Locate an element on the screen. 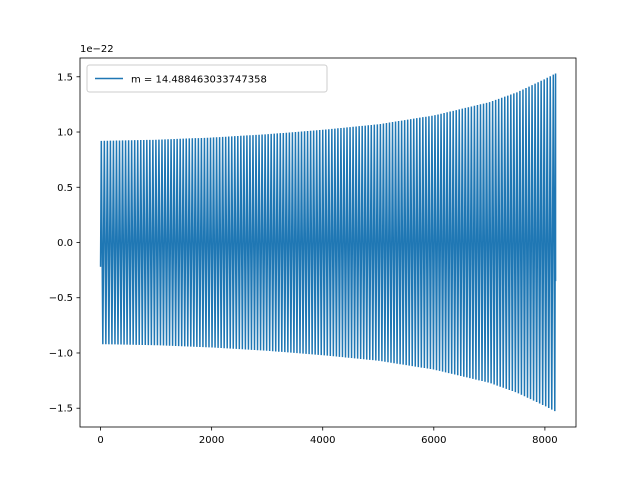 The height and width of the screenshot is (484, 640). y-offset-label: 1e−22 is located at coordinates (97, 49).